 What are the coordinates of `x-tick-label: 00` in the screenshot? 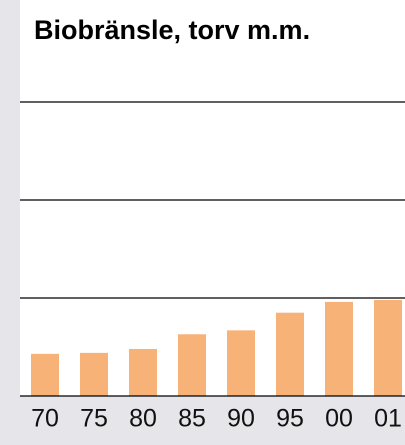 It's located at (339, 419).